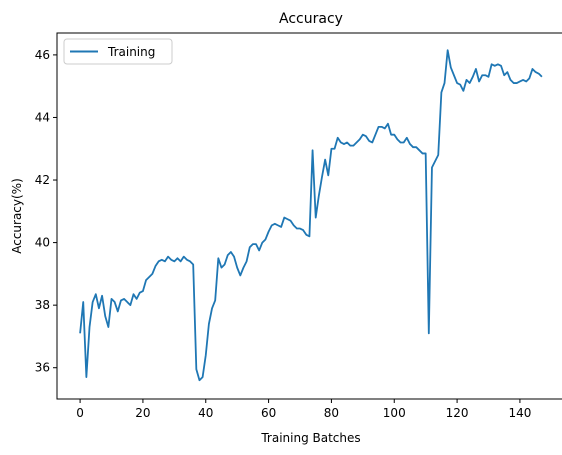  What do you see at coordinates (331, 413) in the screenshot?
I see `x-tick-label: 80` at bounding box center [331, 413].